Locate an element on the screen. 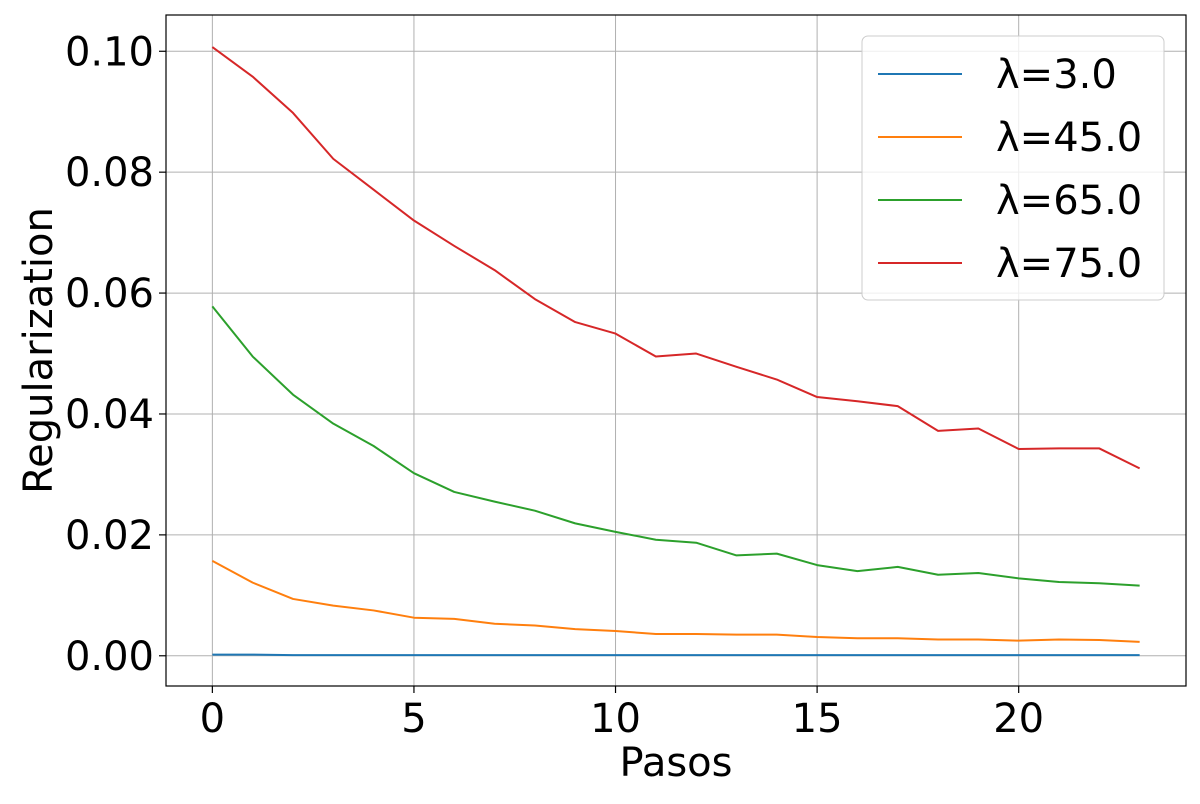  legend-label: λ=3.0 is located at coordinates (1056, 75).